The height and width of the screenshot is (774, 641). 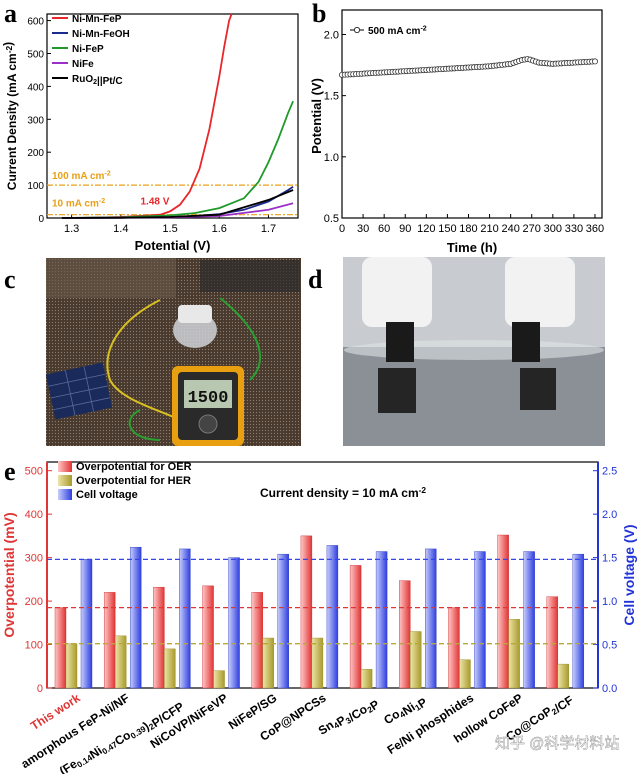 I want to click on x-tick-label-a: 1.4, so click(x=120, y=229).